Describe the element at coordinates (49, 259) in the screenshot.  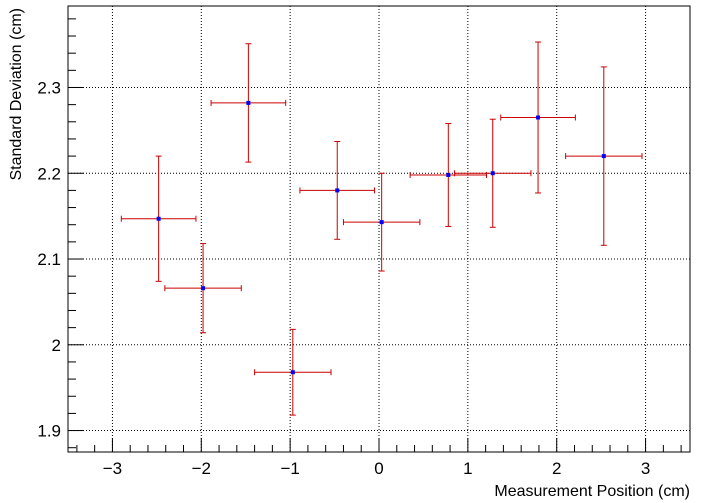
I see `y-tick-label: 2.1` at that location.